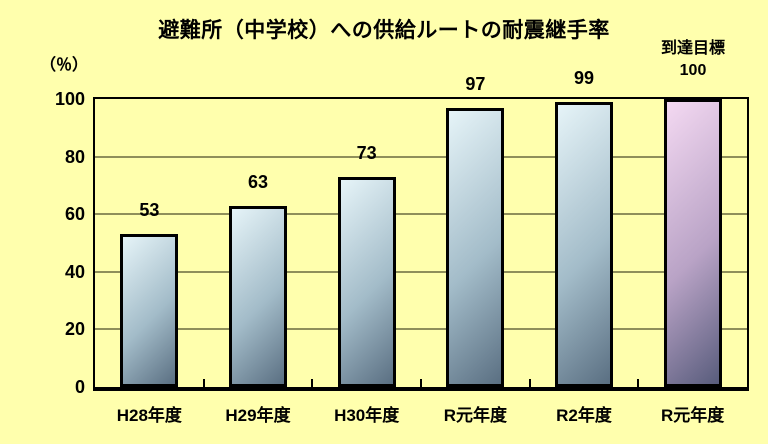 The width and height of the screenshot is (768, 444). I want to click on y-axis-tick-label: 20, so click(74, 329).